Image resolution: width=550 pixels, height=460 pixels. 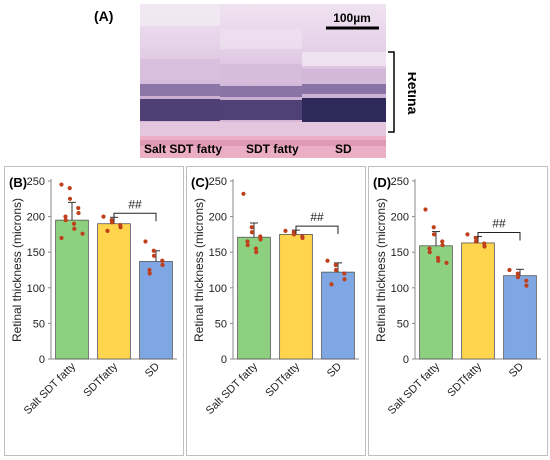 I want to click on panel-label-c: (C), so click(x=200, y=182).